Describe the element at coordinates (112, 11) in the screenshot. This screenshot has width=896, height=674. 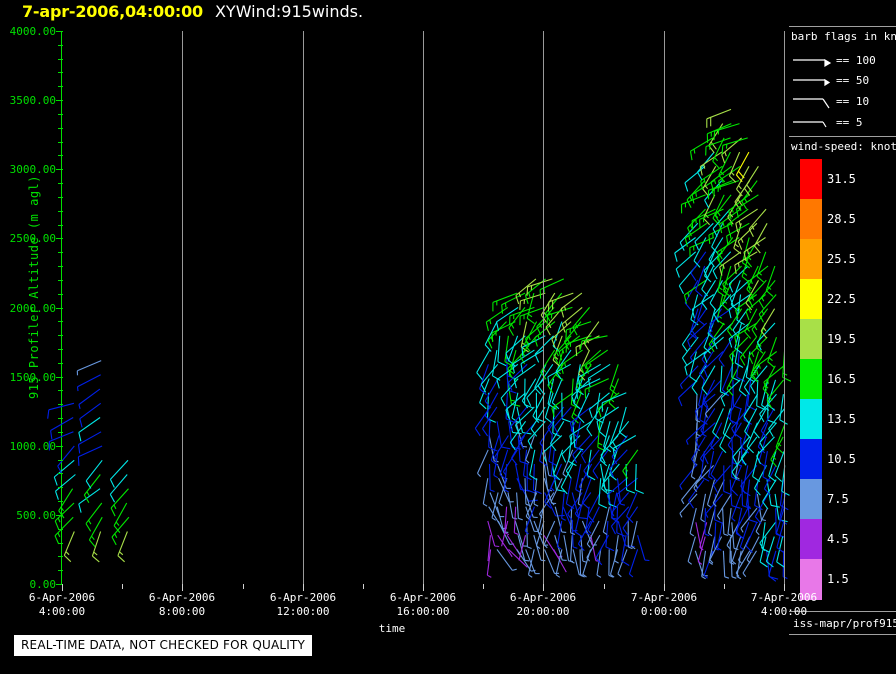
I see `title-timestamp: 7-apr-2006,04:00:00` at that location.